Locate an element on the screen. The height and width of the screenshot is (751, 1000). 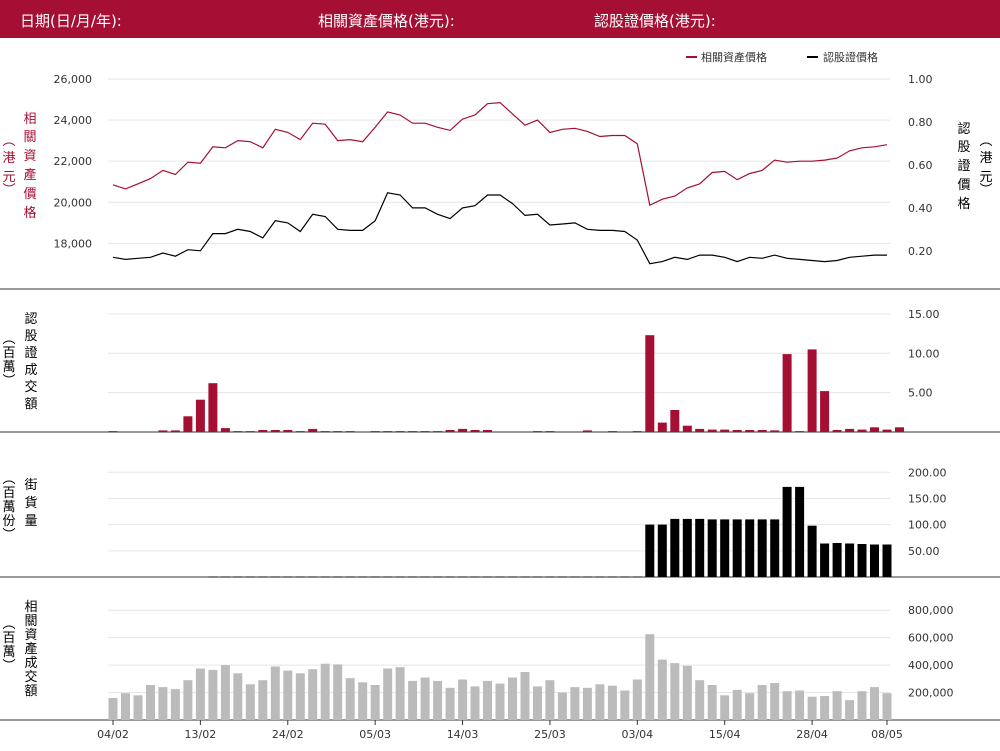
y-right-tick-label: 1.00 is located at coordinates (920, 79).